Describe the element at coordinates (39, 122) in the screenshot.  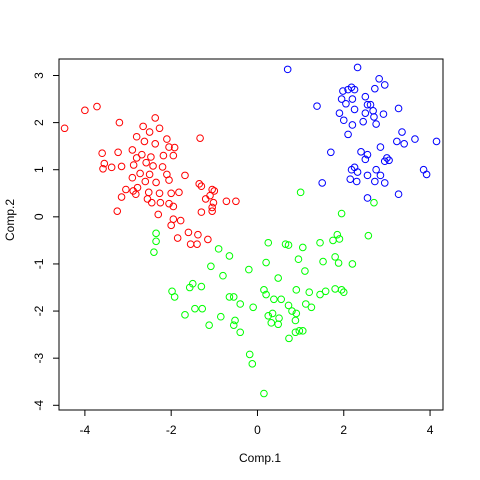
I see `y-tick-label: 2` at that location.